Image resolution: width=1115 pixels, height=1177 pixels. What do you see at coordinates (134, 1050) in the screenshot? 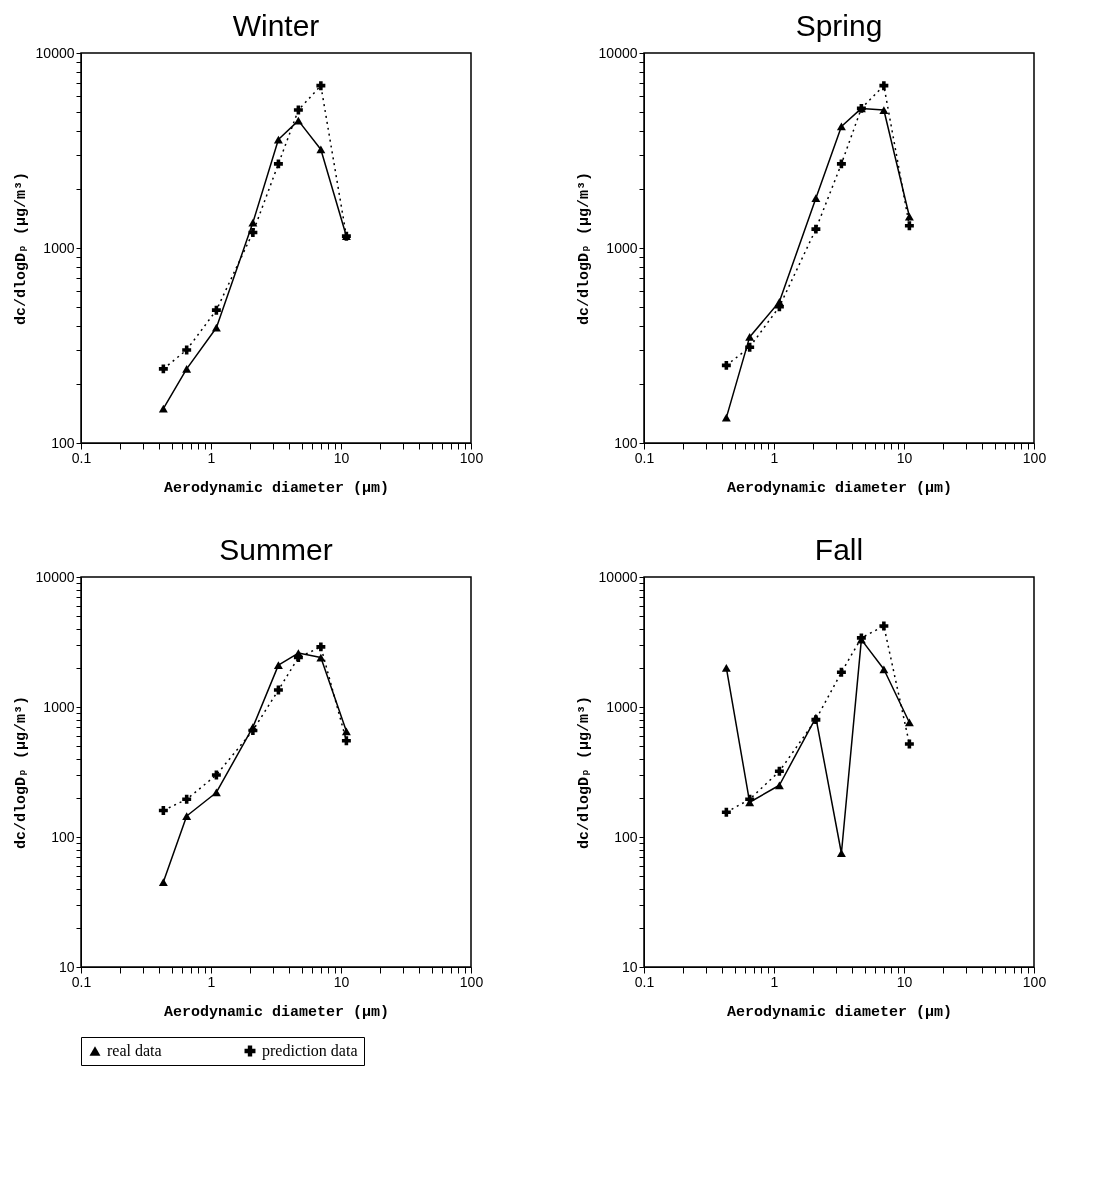
I see `legend-label: real data` at bounding box center [134, 1050].